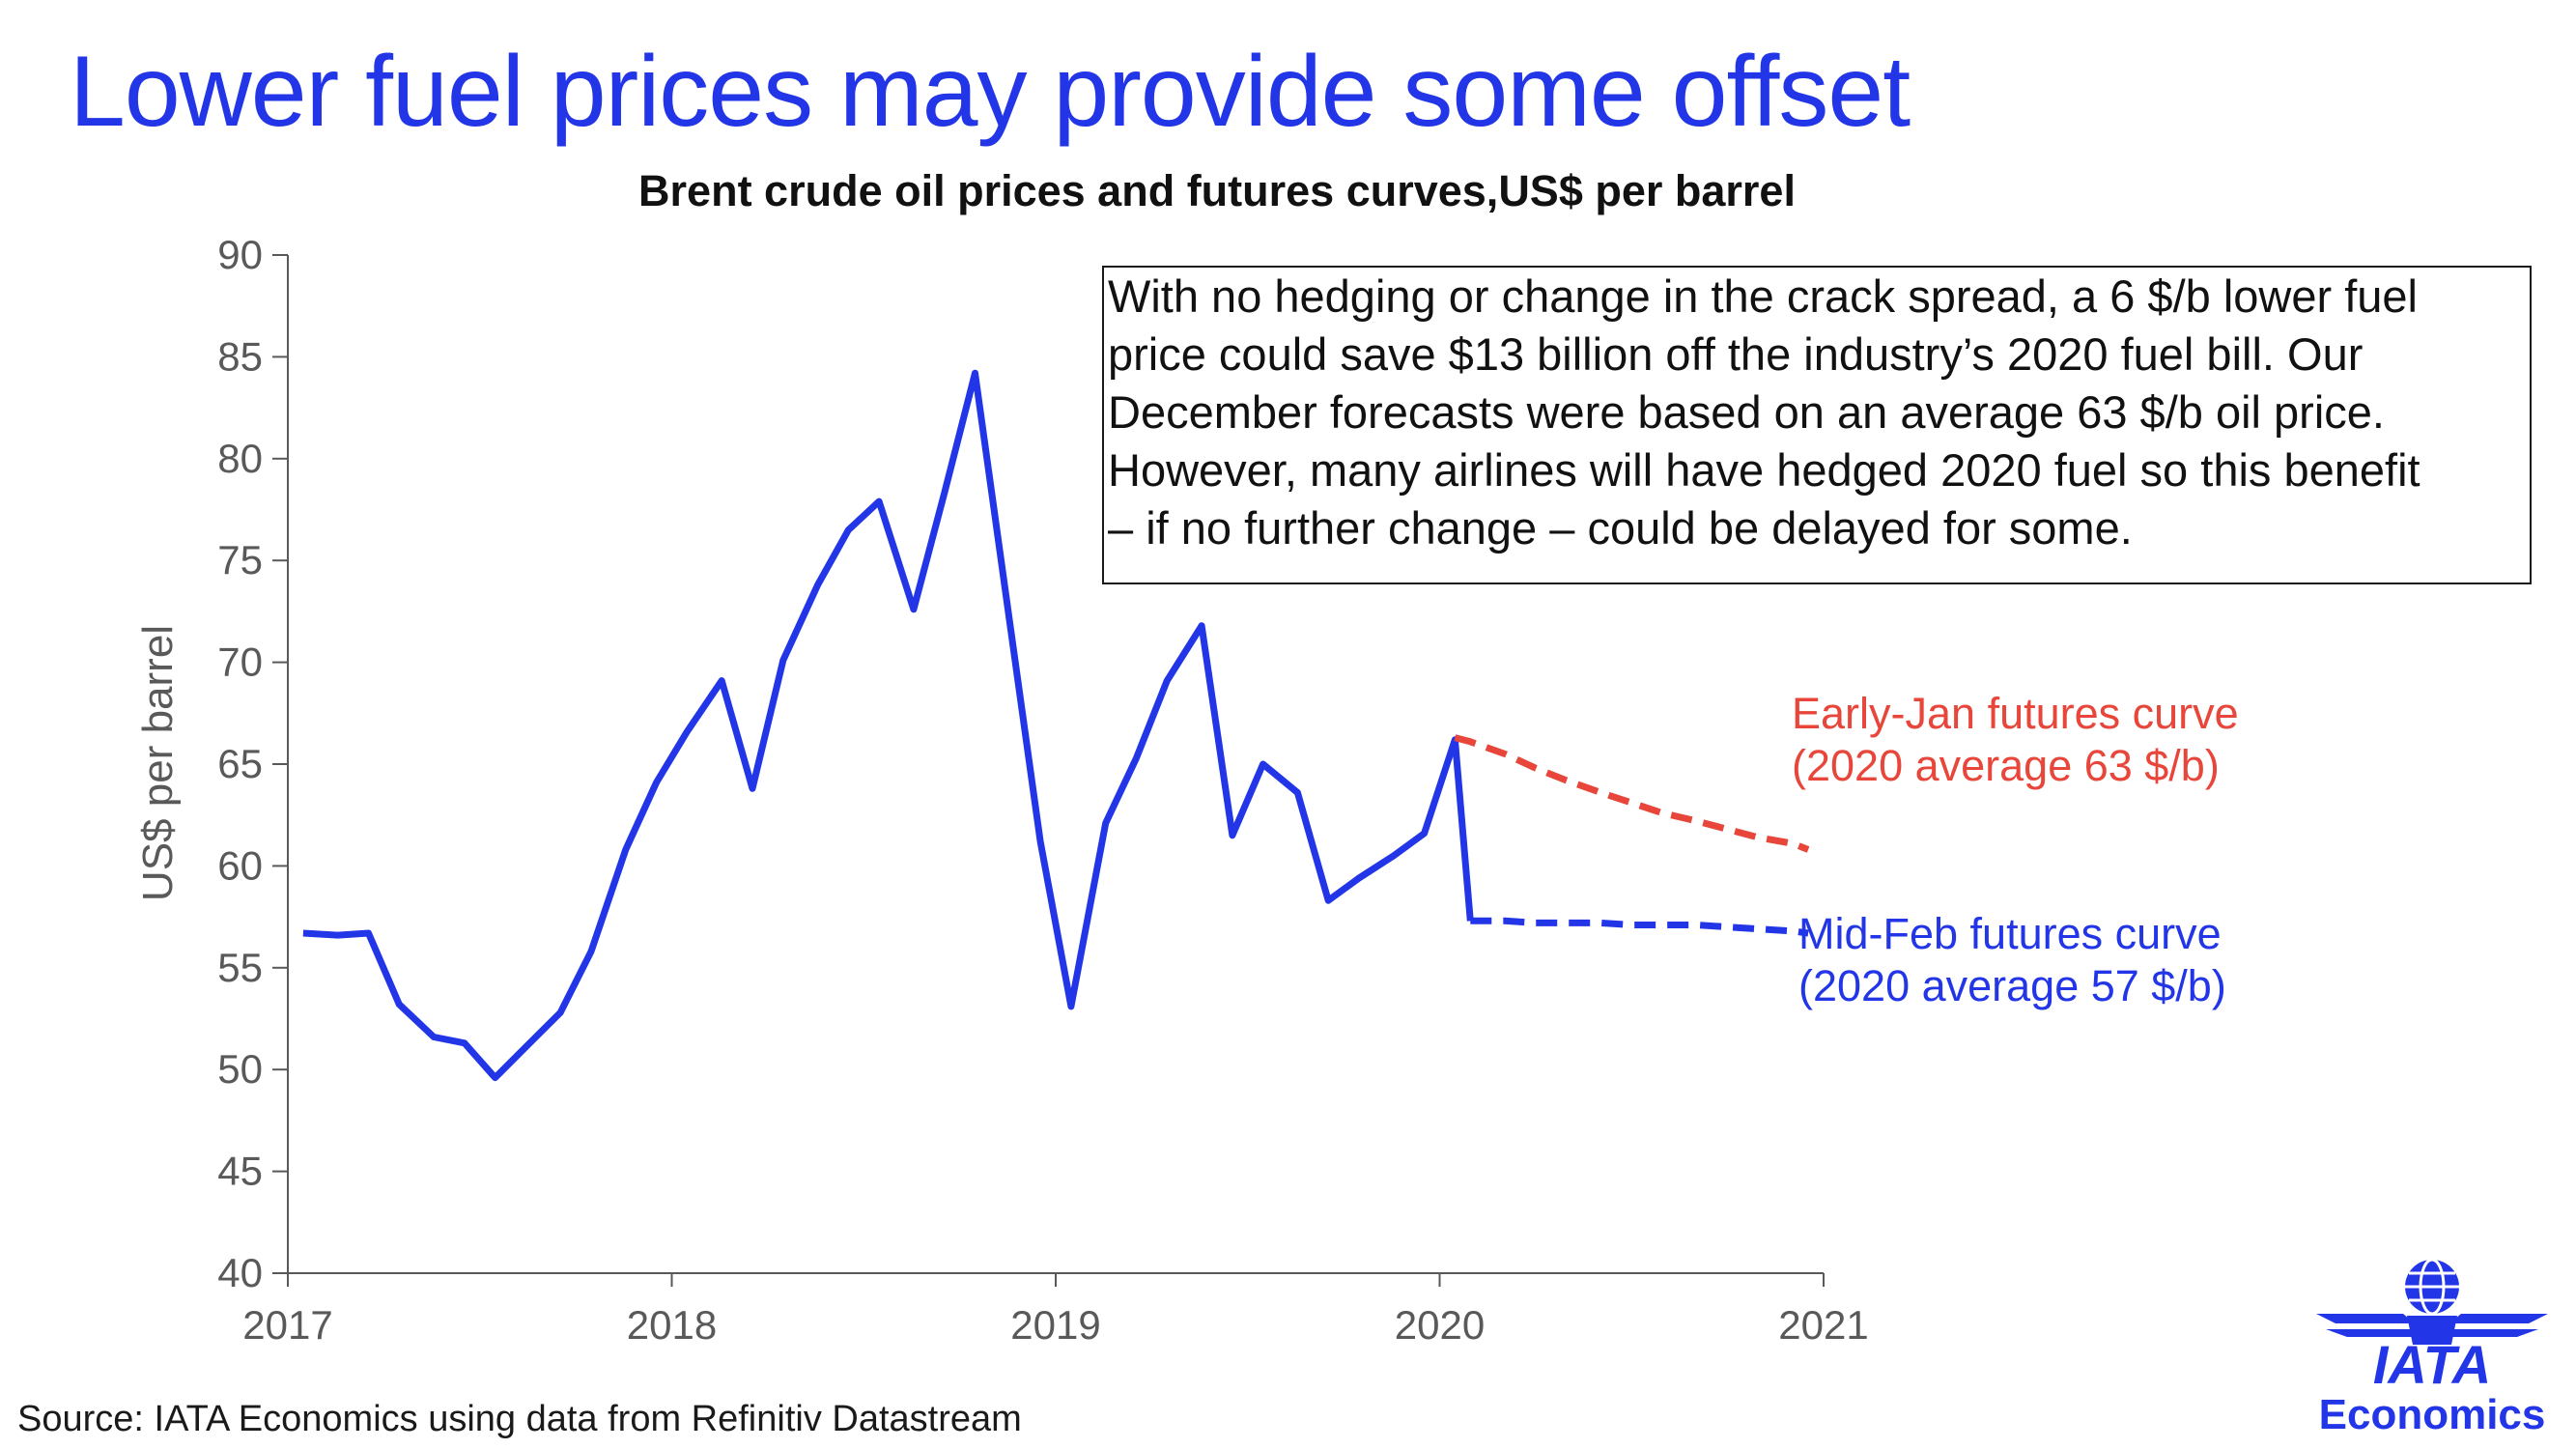 The height and width of the screenshot is (1449, 2576). What do you see at coordinates (240, 254) in the screenshot?
I see `y-tick-label: 90` at bounding box center [240, 254].